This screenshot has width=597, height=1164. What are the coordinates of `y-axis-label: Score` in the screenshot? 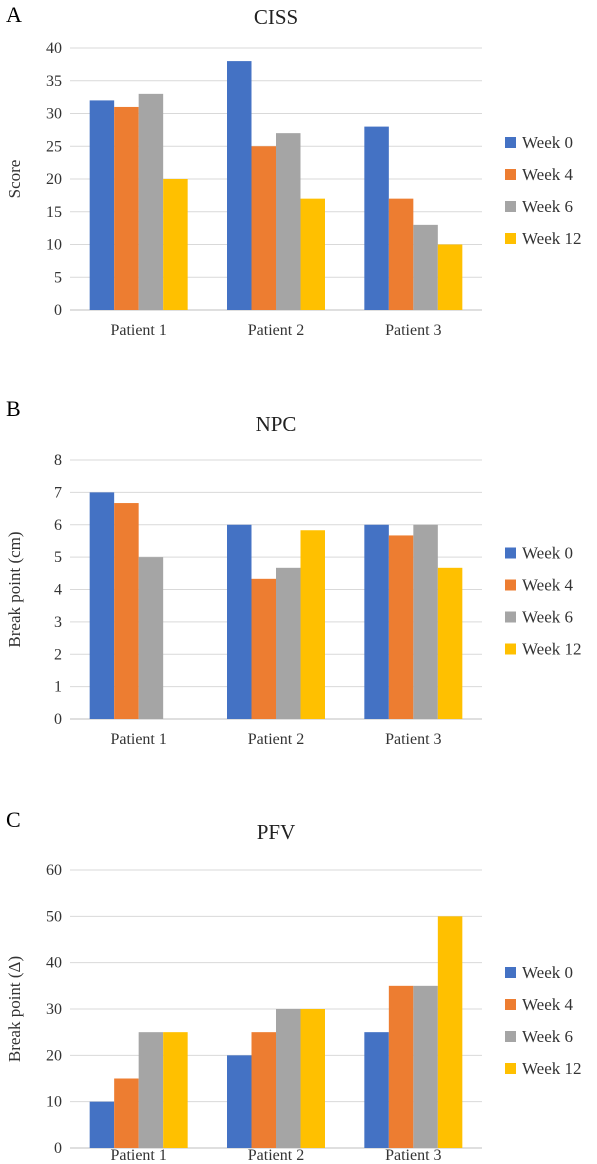 It's located at (14, 179).